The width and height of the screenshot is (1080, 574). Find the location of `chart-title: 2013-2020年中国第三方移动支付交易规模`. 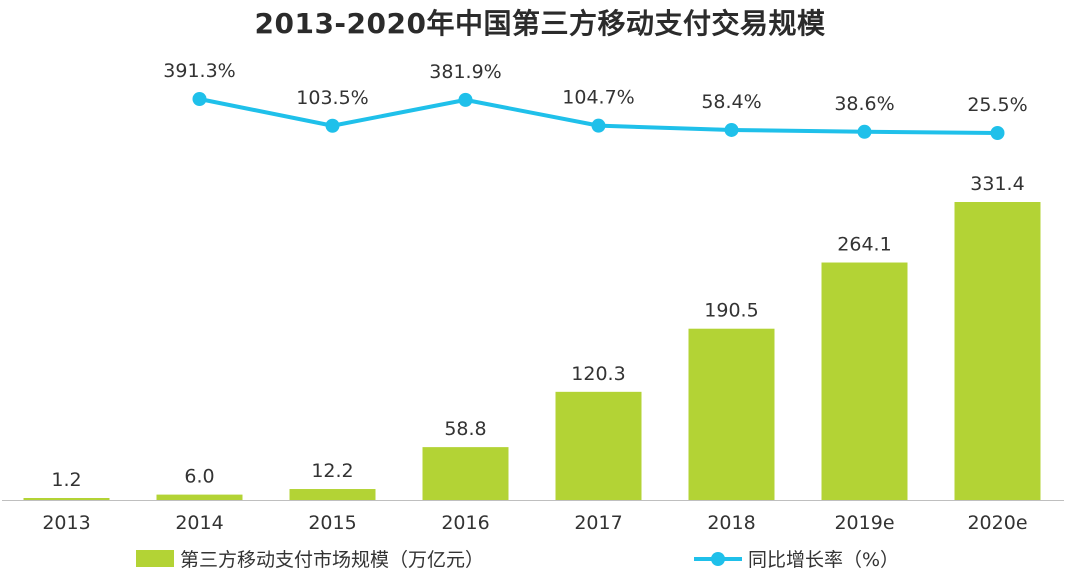

chart-title: 2013-2020年中国第三方移动支付交易规模 is located at coordinates (540, 23).